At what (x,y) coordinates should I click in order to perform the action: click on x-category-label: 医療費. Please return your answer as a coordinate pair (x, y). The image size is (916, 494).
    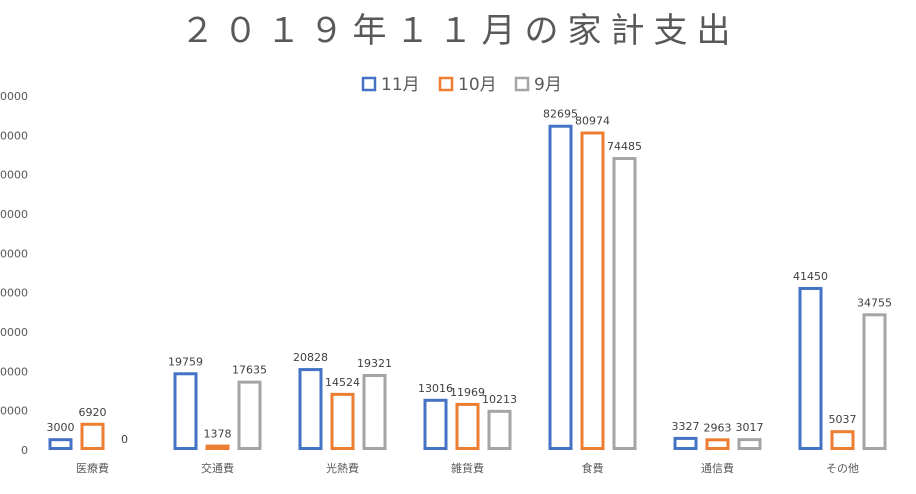
    Looking at the image, I should click on (92, 468).